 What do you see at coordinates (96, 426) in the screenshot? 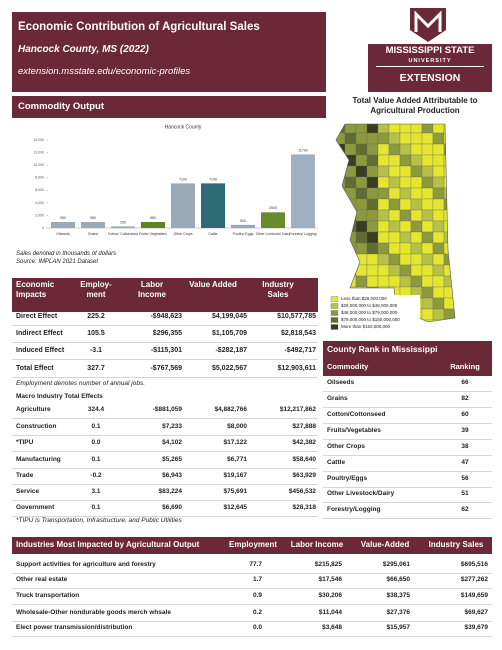
I see `cell: 0.1` at bounding box center [96, 426].